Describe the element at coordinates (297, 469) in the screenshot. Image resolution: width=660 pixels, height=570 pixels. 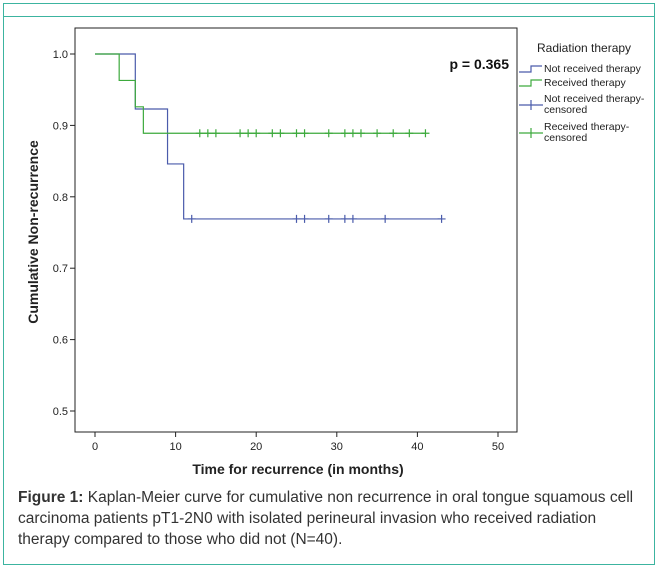
I see `x-axis-label: Time for recurrence (in months)` at that location.